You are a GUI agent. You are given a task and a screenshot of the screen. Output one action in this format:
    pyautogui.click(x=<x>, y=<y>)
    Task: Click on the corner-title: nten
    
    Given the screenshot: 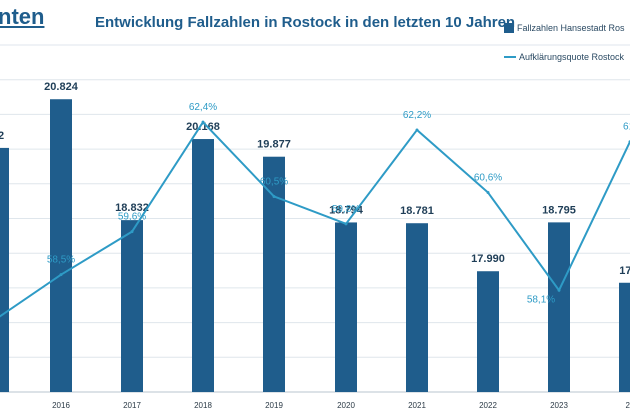 What is the action you would take?
    pyautogui.click(x=22, y=16)
    